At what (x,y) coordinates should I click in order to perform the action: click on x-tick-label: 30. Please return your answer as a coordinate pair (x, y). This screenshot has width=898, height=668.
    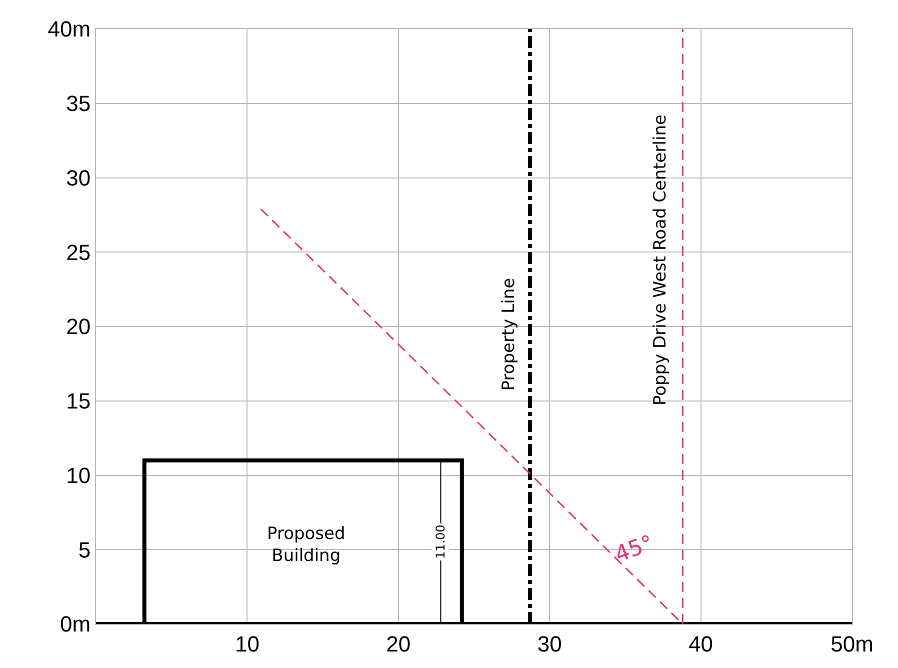
    Looking at the image, I should click on (549, 643).